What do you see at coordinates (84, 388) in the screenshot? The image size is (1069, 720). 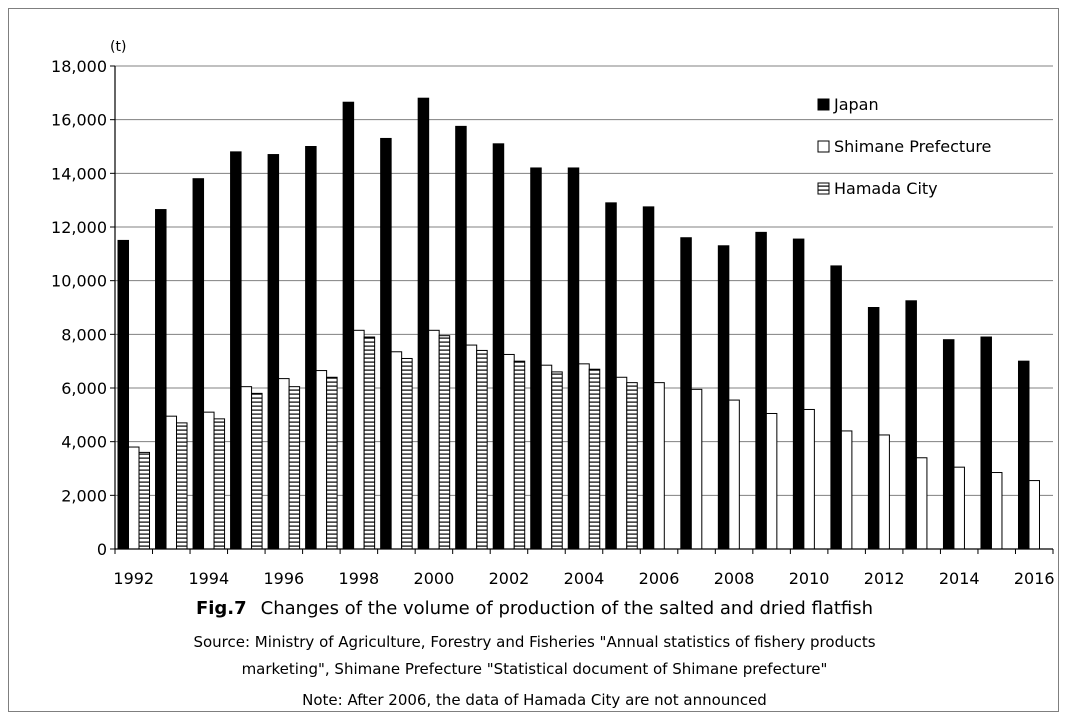 I see `y-tick-label: 6,000` at bounding box center [84, 388].